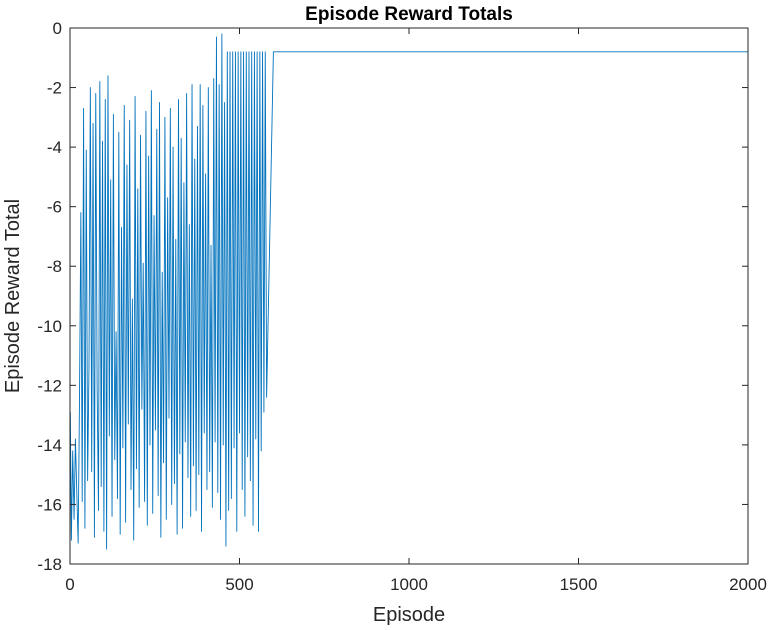 This screenshot has height=630, width=773. What do you see at coordinates (579, 584) in the screenshot?
I see `x-tick-label-3: 1500` at bounding box center [579, 584].